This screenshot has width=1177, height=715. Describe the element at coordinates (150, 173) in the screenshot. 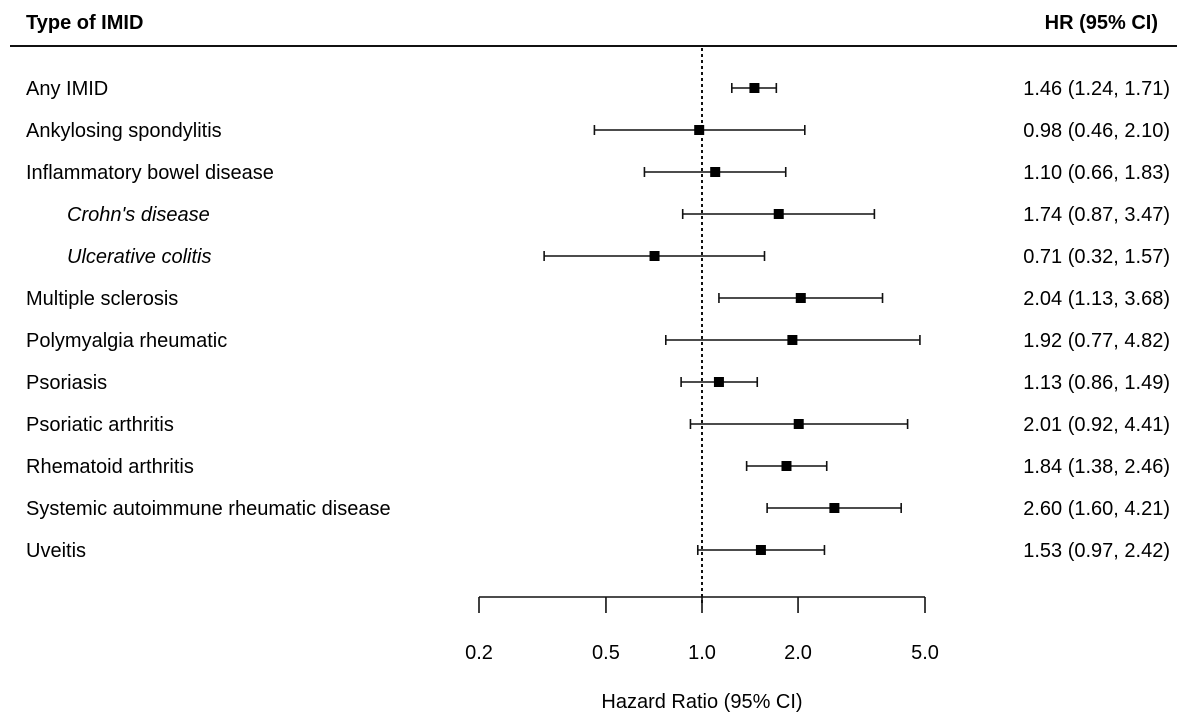

I see `row-label: Inflammatory bowel disease` at that location.